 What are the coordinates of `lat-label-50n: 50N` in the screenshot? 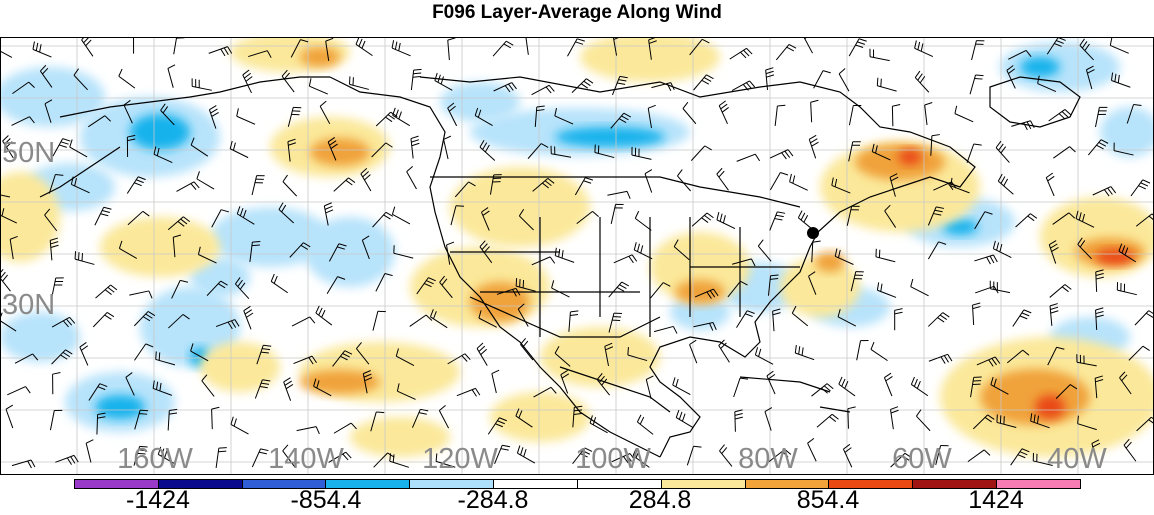 It's located at (28, 153).